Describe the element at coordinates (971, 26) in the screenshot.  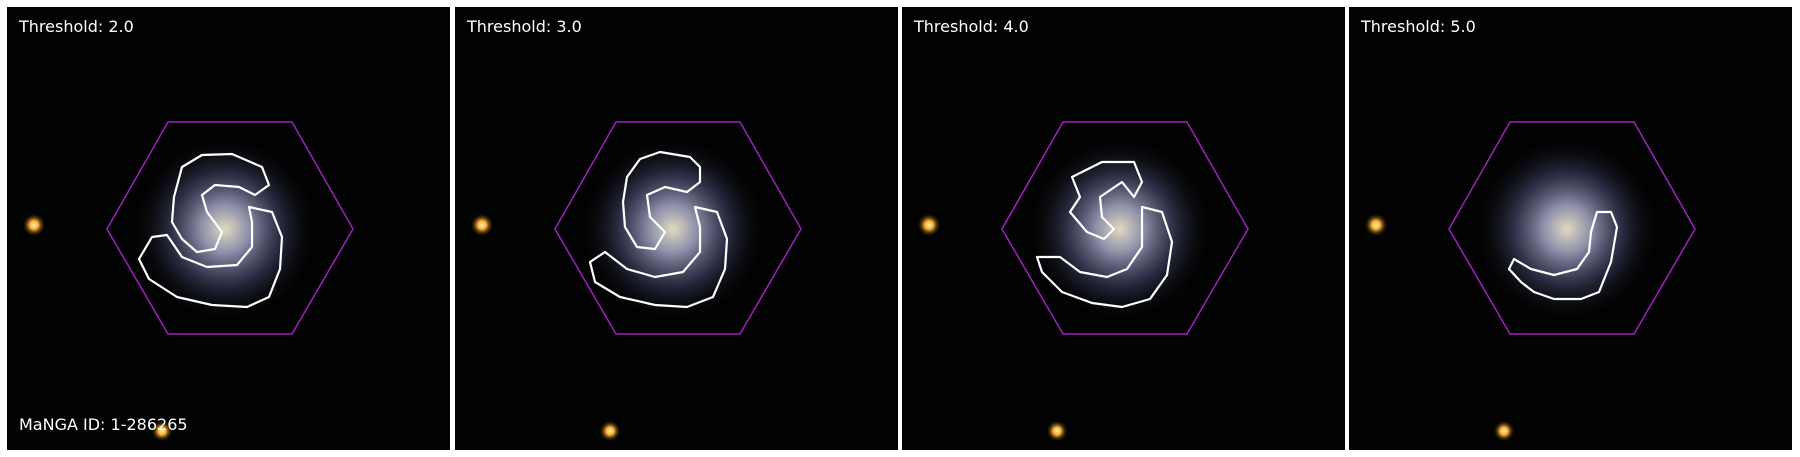
I see `threshold-label: Threshold: 4.0` at that location.